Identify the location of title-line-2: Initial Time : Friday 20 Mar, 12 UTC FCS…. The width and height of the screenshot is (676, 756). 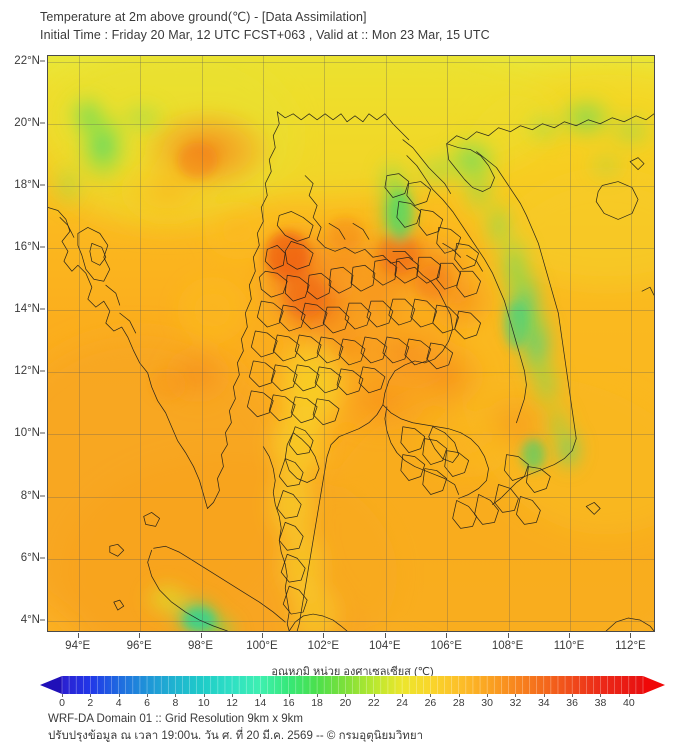
(265, 35).